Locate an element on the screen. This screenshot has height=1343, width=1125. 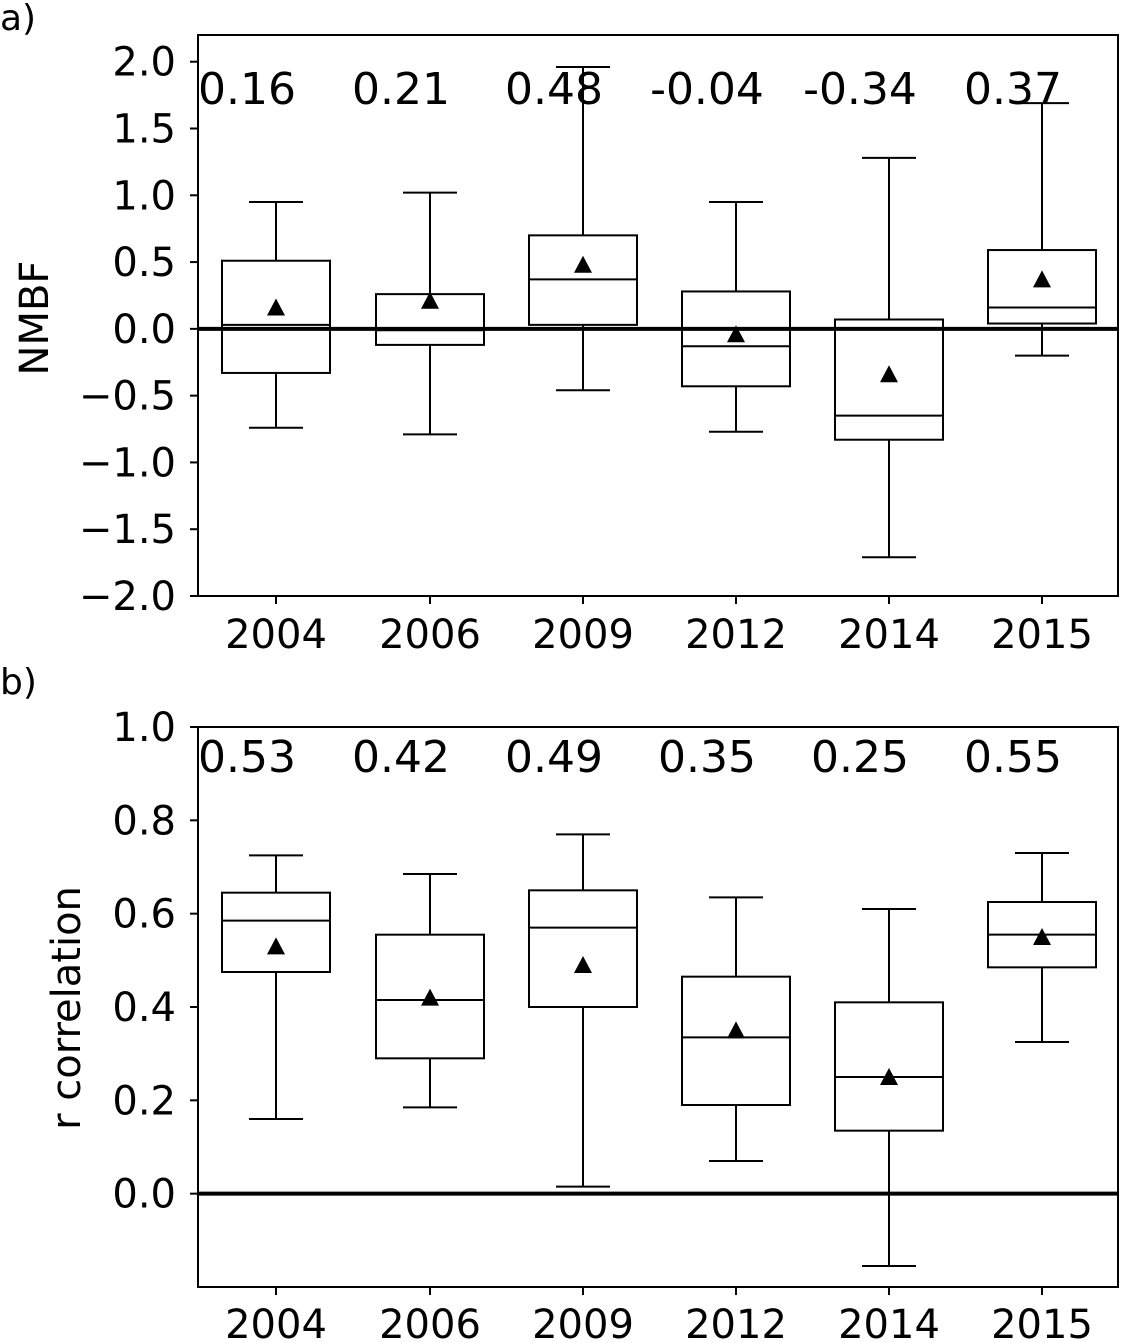
y-tick-label: −2.0 is located at coordinates (127, 597).